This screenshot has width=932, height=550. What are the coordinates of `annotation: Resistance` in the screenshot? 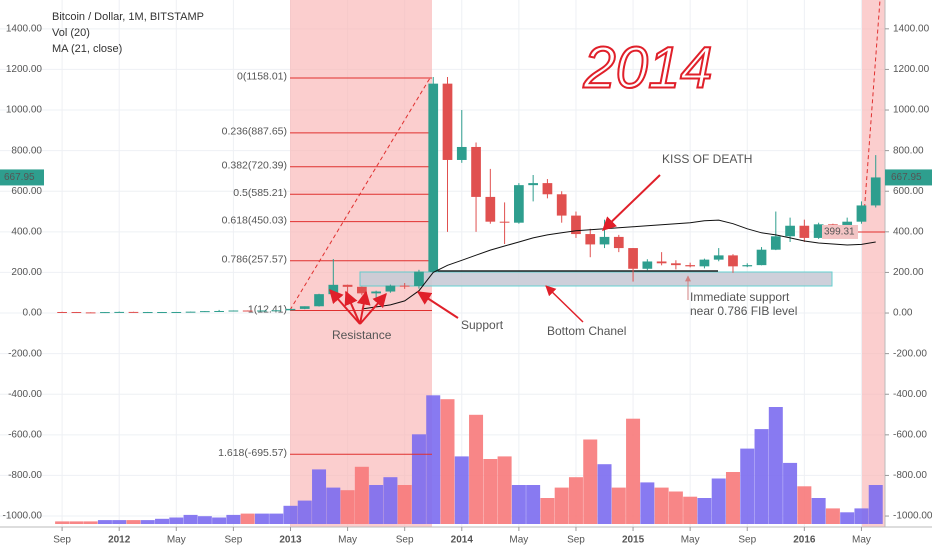 It's located at (362, 335).